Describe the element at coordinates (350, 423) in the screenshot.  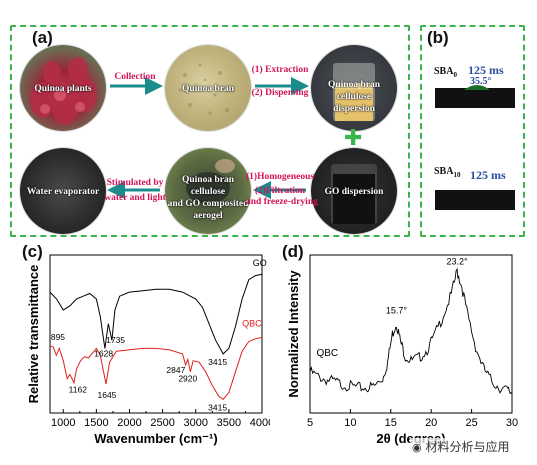
I see `xrd-xtick-label-10: 10` at that location.